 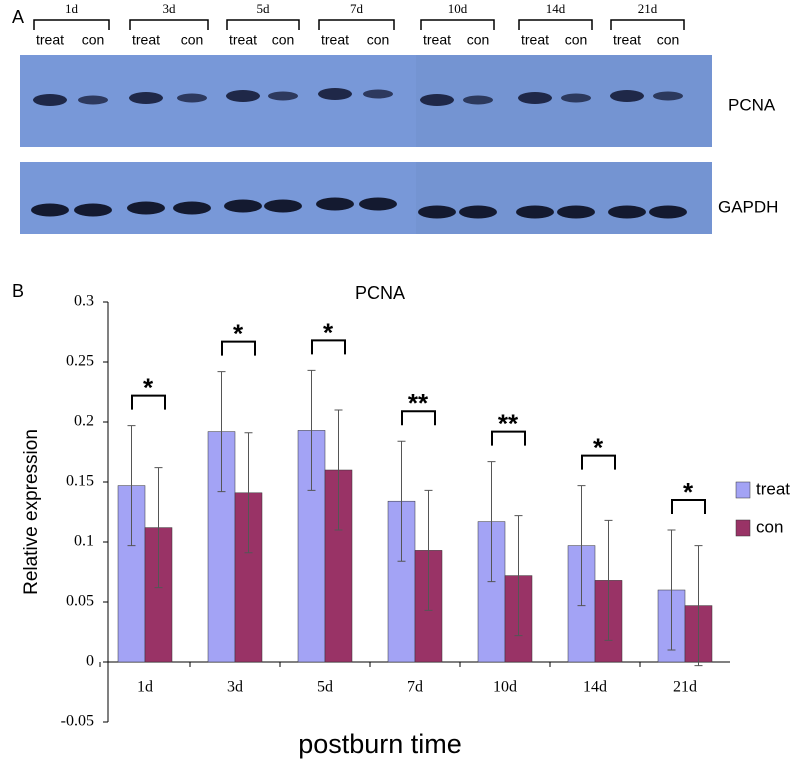 I want to click on y-tick-label: 0.05, so click(x=80, y=601).